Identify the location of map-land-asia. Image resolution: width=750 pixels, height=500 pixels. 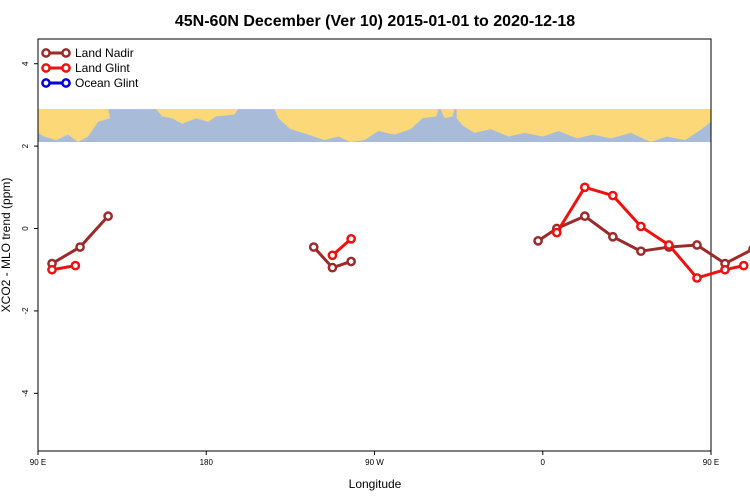
(74, 125).